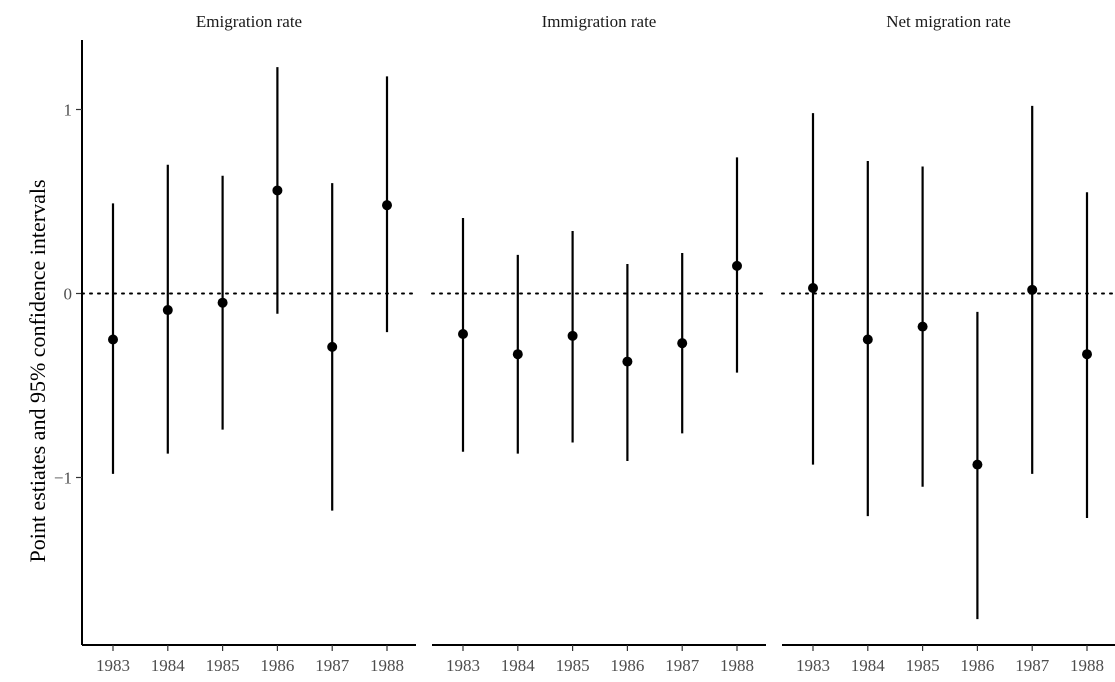 The height and width of the screenshot is (682, 1115). I want to click on panel-title: Emigration rate, so click(249, 21).